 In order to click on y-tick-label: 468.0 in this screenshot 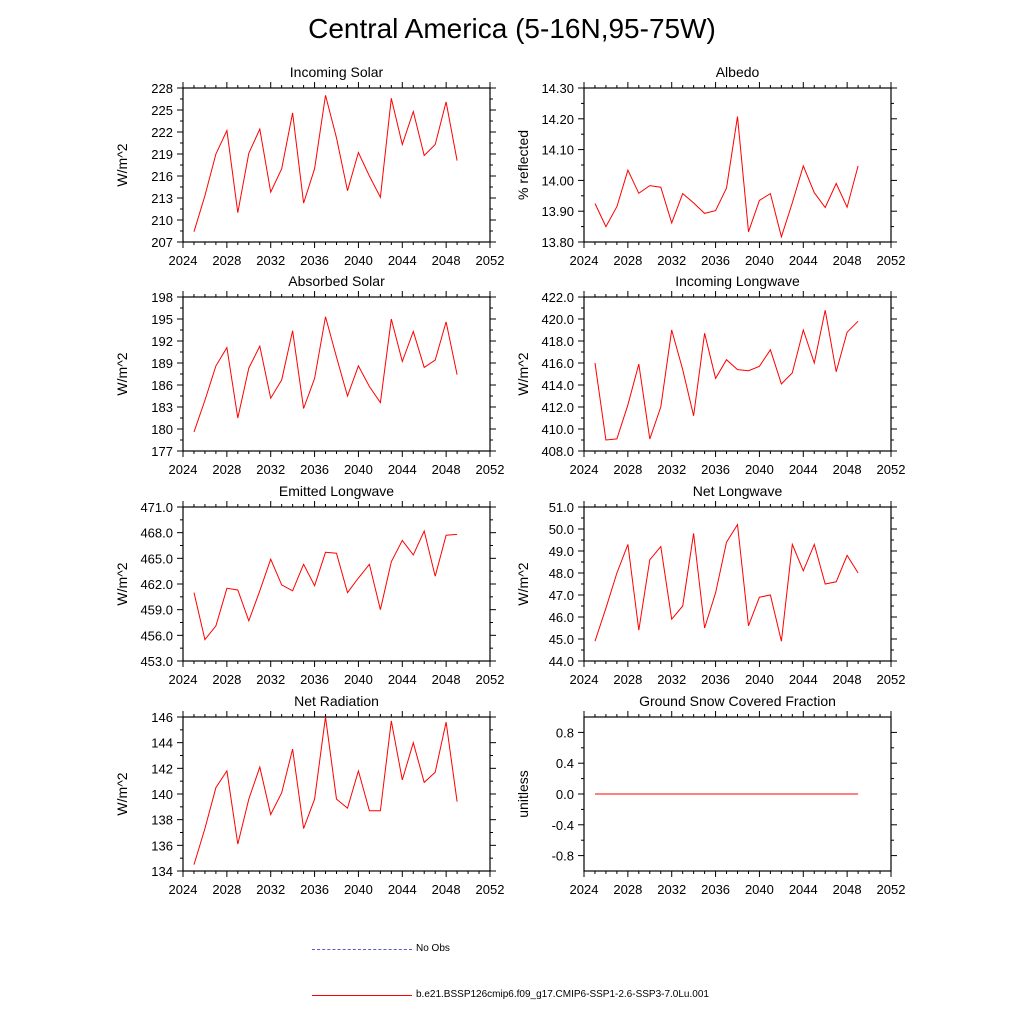, I will do `click(156, 533)`.